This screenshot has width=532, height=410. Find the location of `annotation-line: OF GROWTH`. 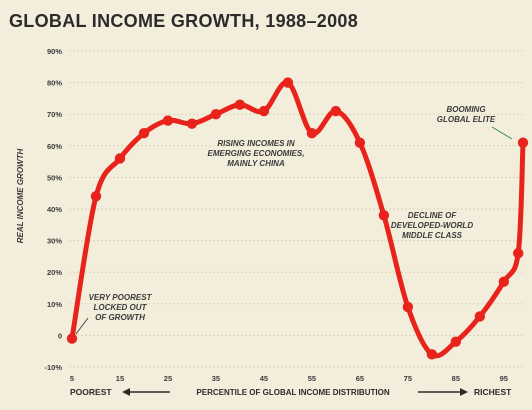

annotation-line: OF GROWTH is located at coordinates (120, 317).